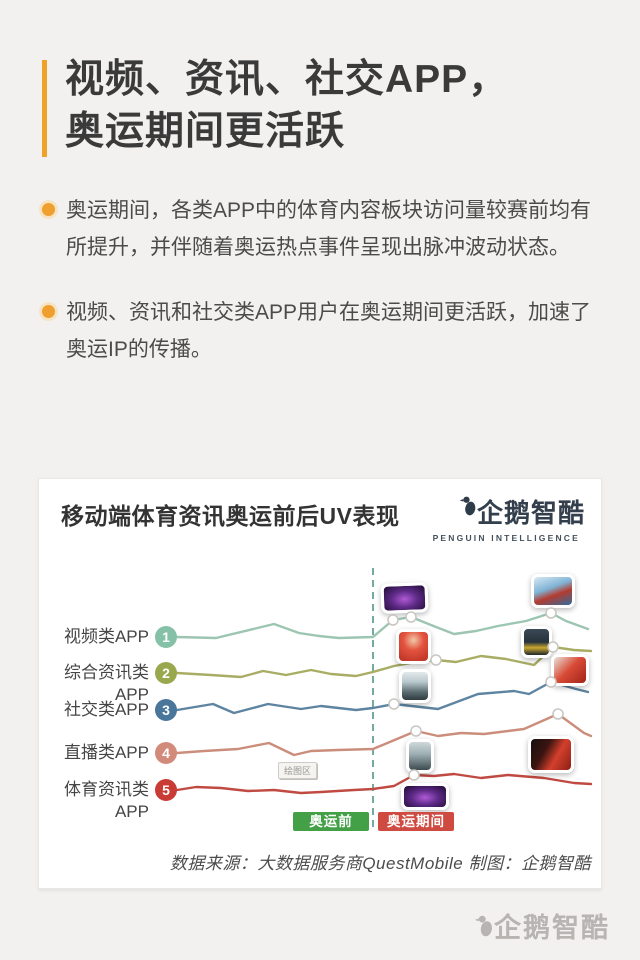 The height and width of the screenshot is (960, 640). I want to click on series-number-badge-3: 3, so click(166, 710).